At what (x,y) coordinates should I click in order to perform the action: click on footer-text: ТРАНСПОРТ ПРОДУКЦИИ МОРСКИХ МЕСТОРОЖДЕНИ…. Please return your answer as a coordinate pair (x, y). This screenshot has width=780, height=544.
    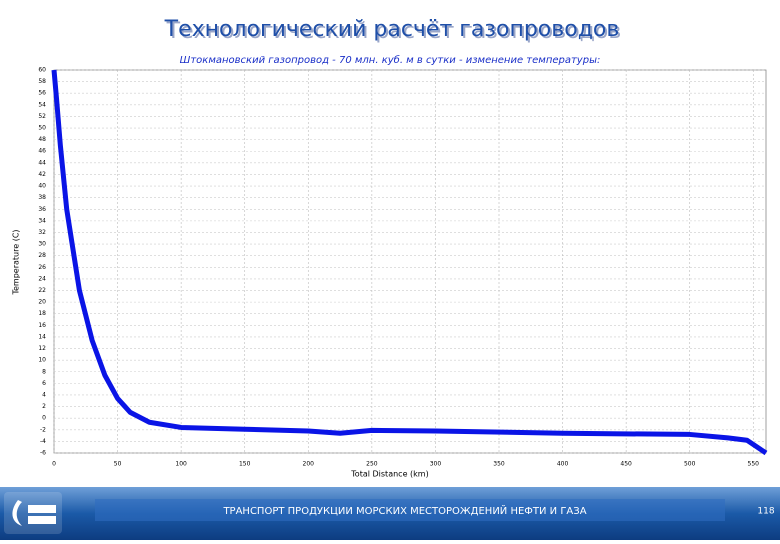
    Looking at the image, I should click on (404, 510).